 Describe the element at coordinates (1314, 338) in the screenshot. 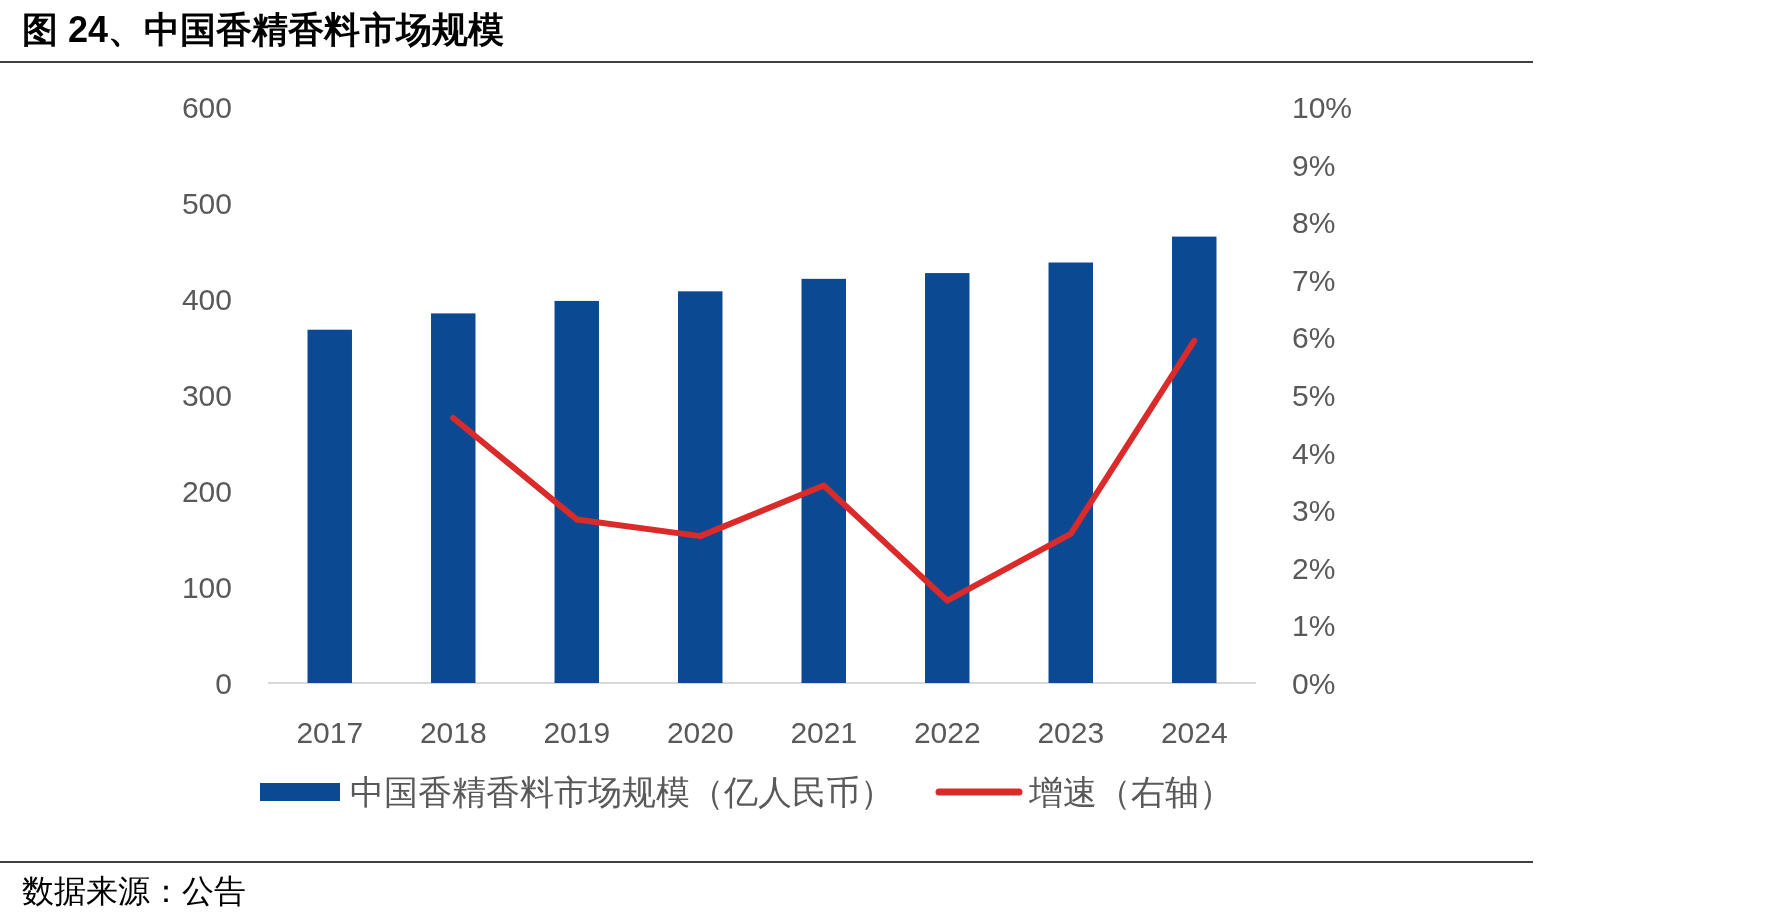

I see `y2-tick-label: 6%` at that location.